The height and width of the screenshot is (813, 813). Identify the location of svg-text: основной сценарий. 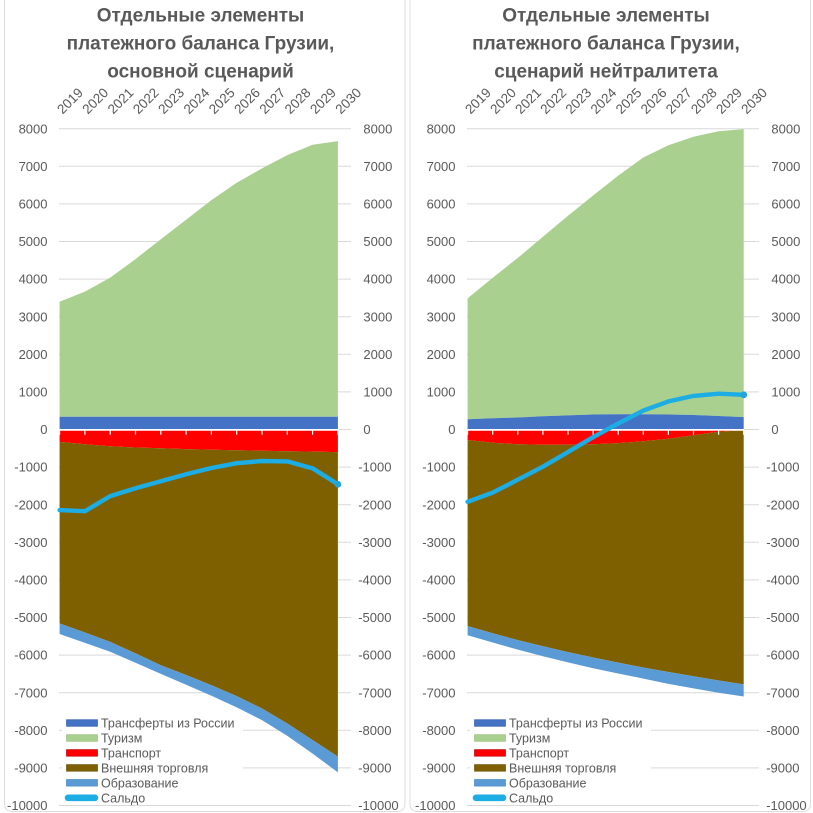
(200, 72).